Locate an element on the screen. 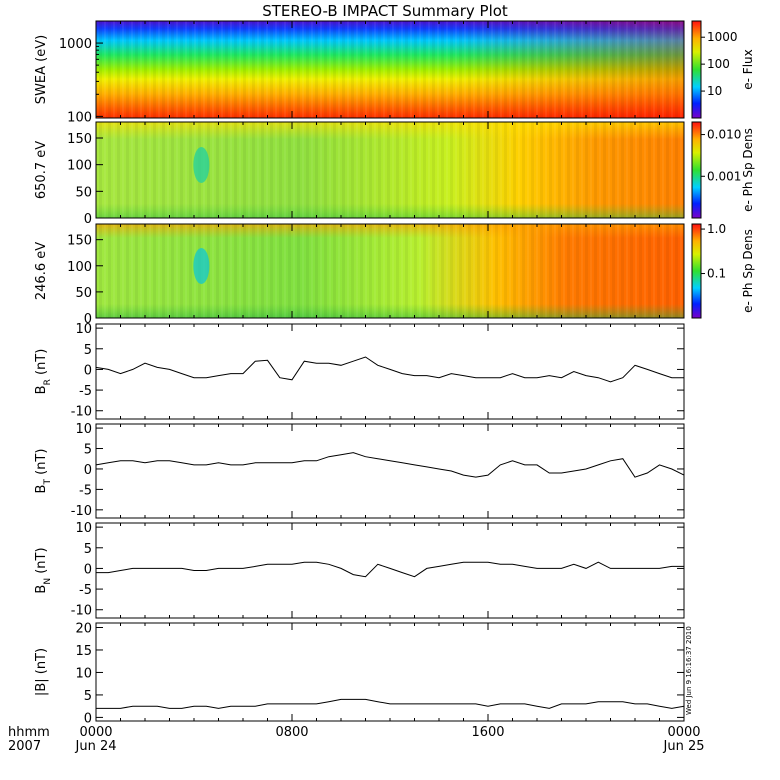 The width and height of the screenshot is (780, 780). x-tick-label-3: 0000 is located at coordinates (683, 732).